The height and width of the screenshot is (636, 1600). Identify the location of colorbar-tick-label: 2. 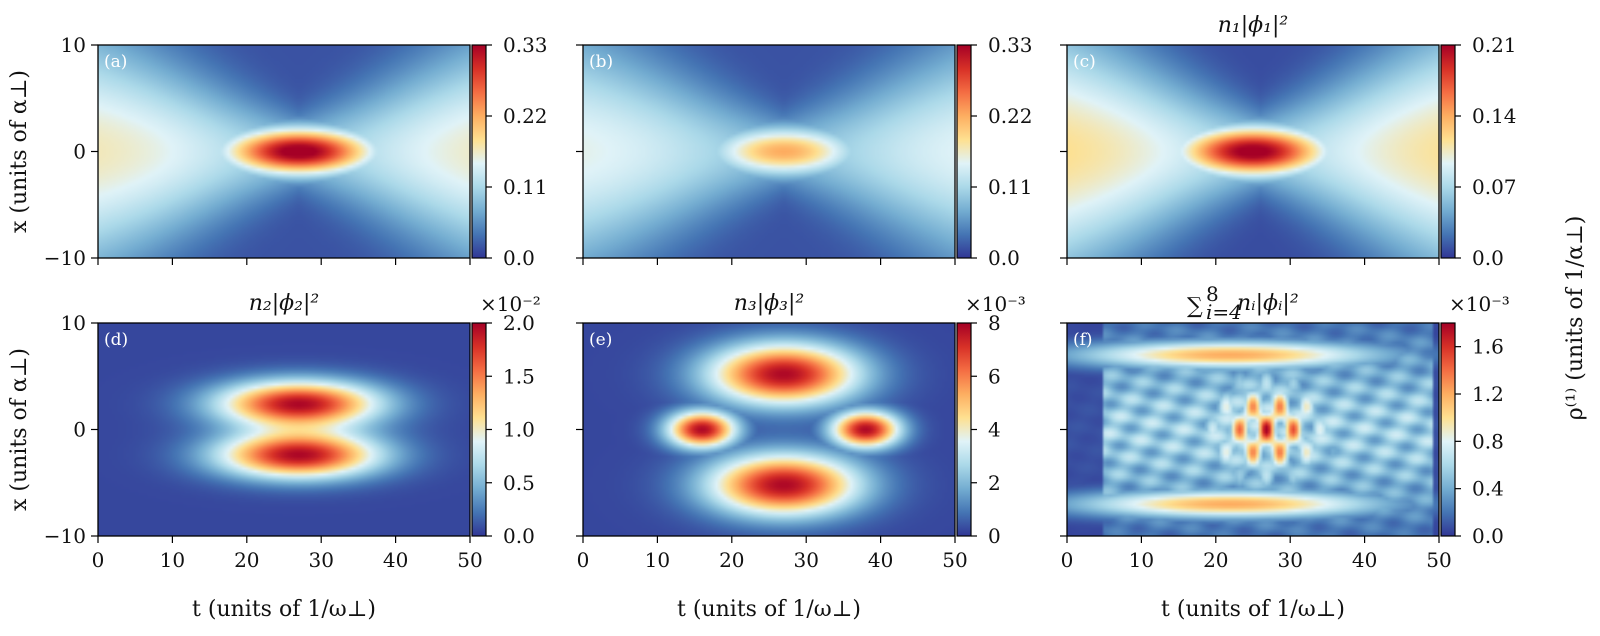
(994, 483).